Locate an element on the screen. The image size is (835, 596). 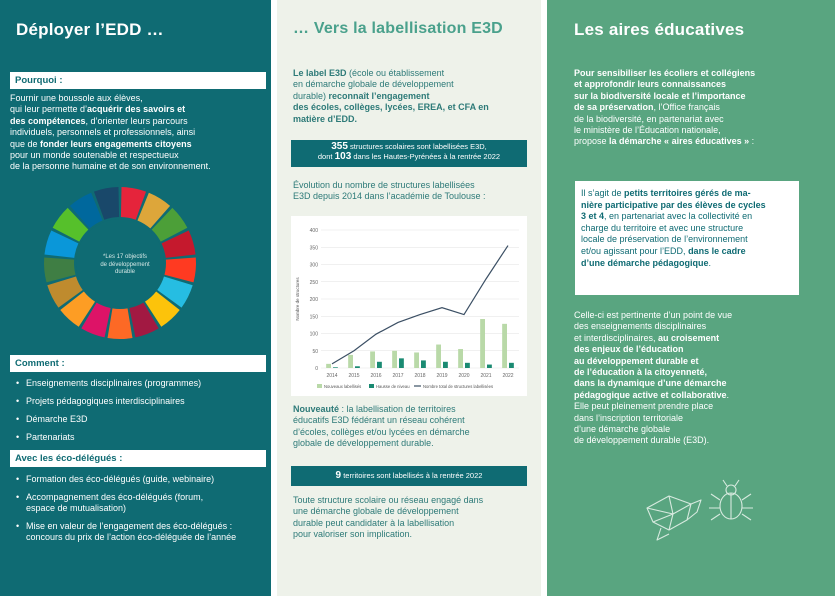
col2-title: … Vers la labellisation E3D is located at coordinates (398, 28).